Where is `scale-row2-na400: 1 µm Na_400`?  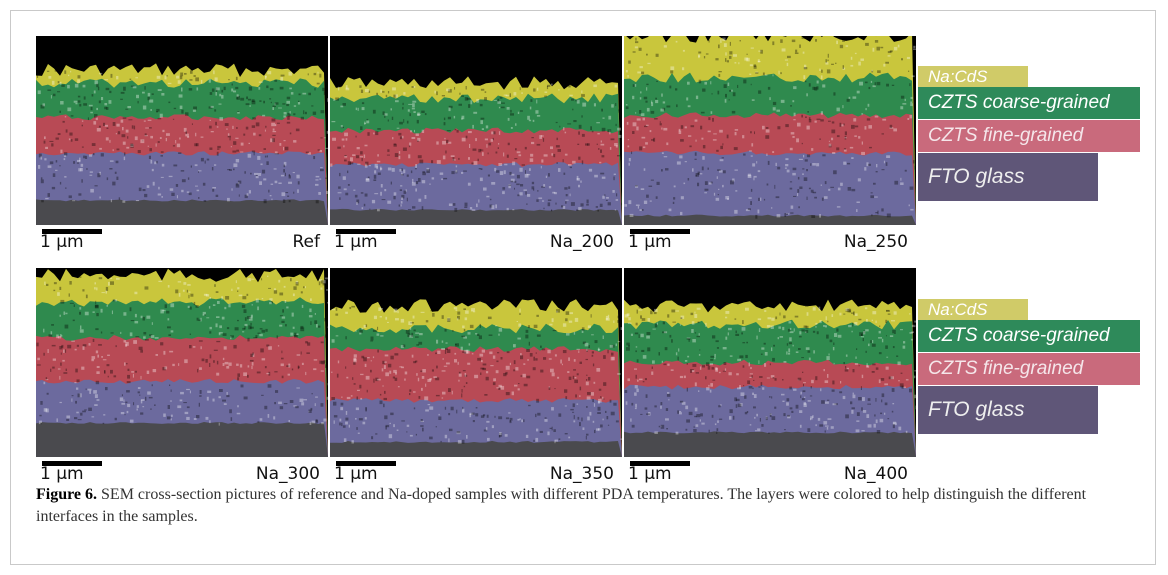
scale-row2-na400: 1 µm Na_400 is located at coordinates (770, 473).